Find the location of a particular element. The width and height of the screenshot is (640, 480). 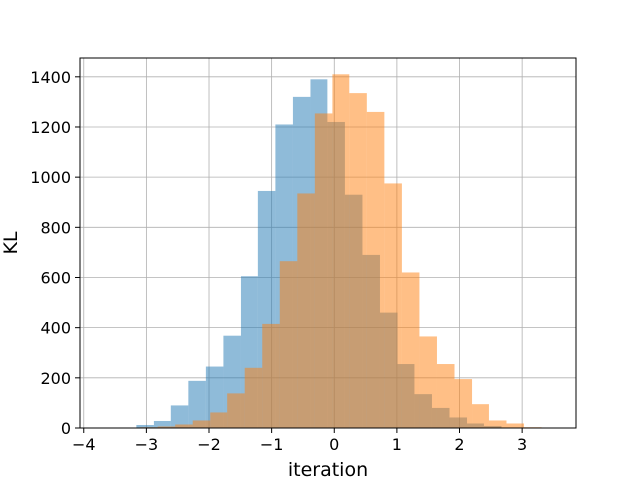

x-axis-label: iteration is located at coordinates (328, 469).